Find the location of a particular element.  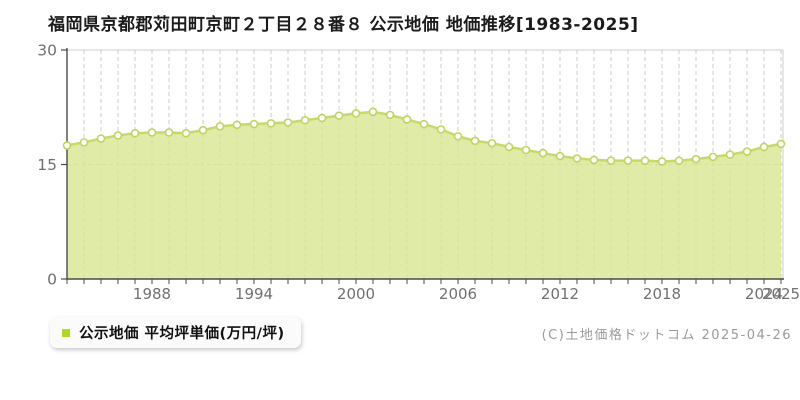

y-tick-label: 15 is located at coordinates (47, 165).